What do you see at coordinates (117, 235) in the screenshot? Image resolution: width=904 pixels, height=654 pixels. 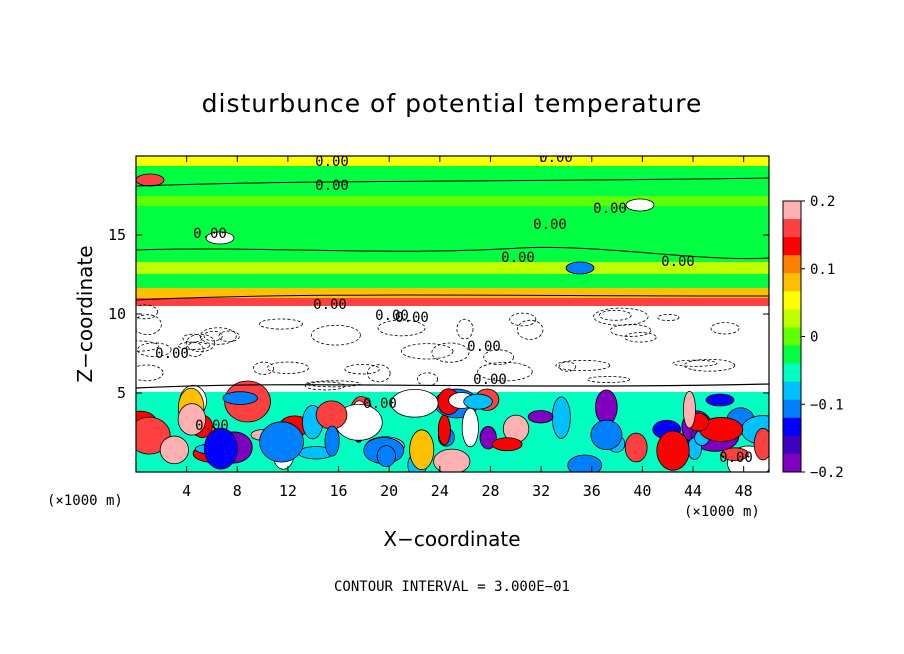 I see `y-tick-label: 15` at bounding box center [117, 235].